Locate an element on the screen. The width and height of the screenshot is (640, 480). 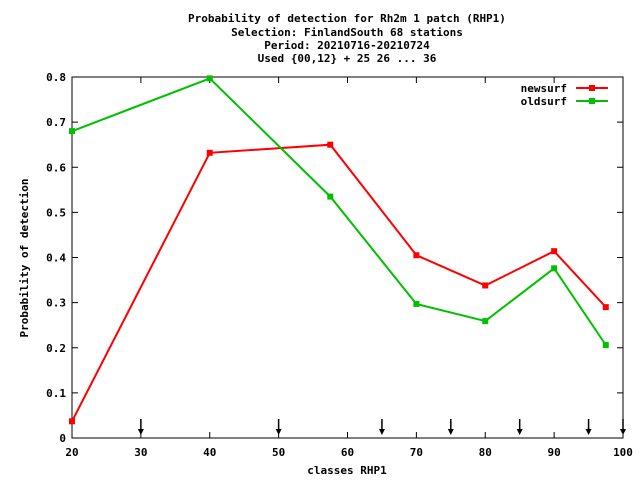
title-line-2: Selection: FinlandSouth 68 stations is located at coordinates (347, 32).